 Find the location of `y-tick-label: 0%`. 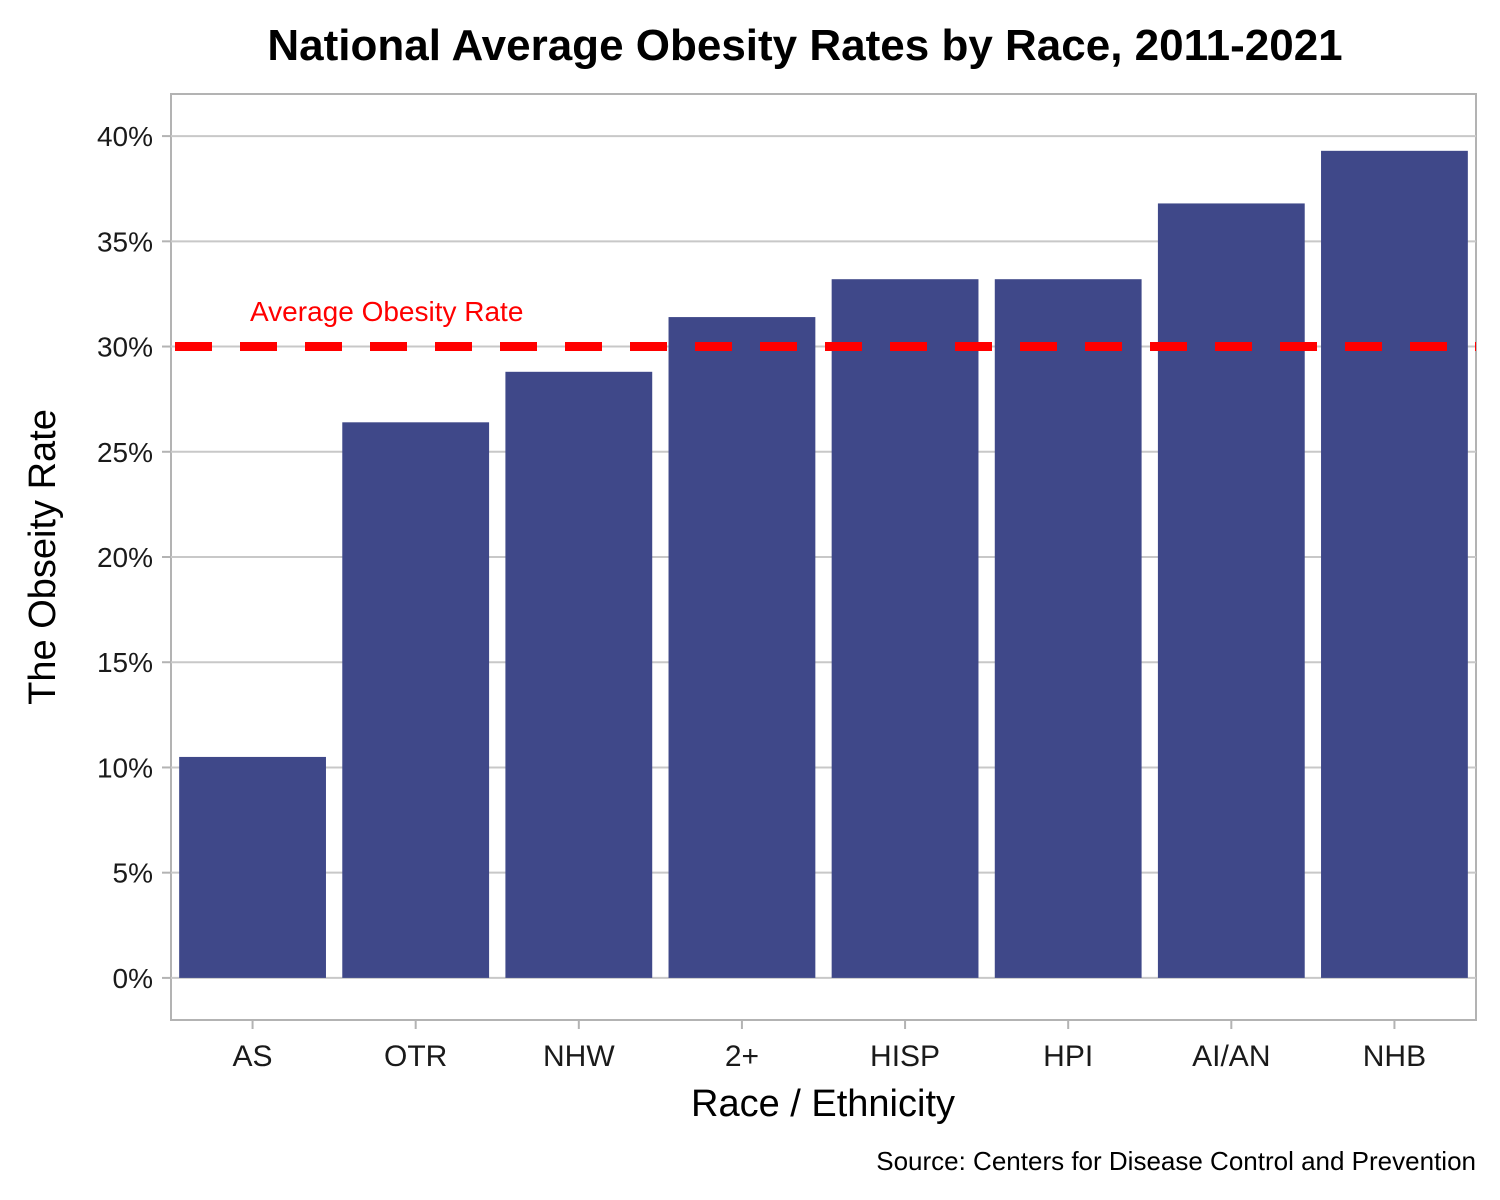

y-tick-label: 0% is located at coordinates (133, 978).